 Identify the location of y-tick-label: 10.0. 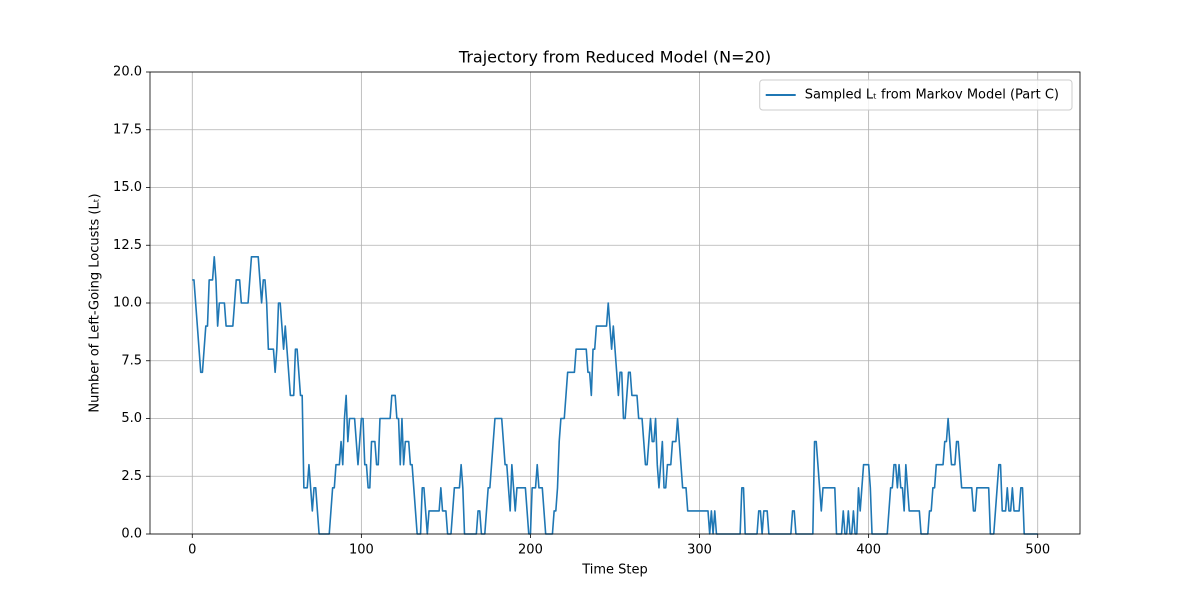
(127, 303).